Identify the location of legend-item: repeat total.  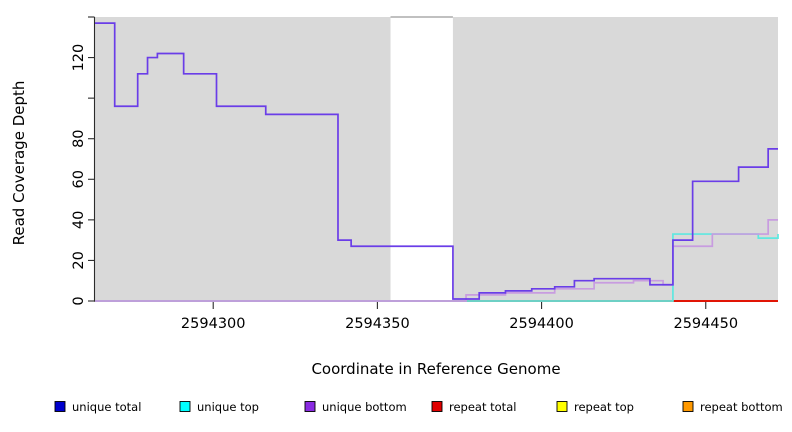
(473, 407).